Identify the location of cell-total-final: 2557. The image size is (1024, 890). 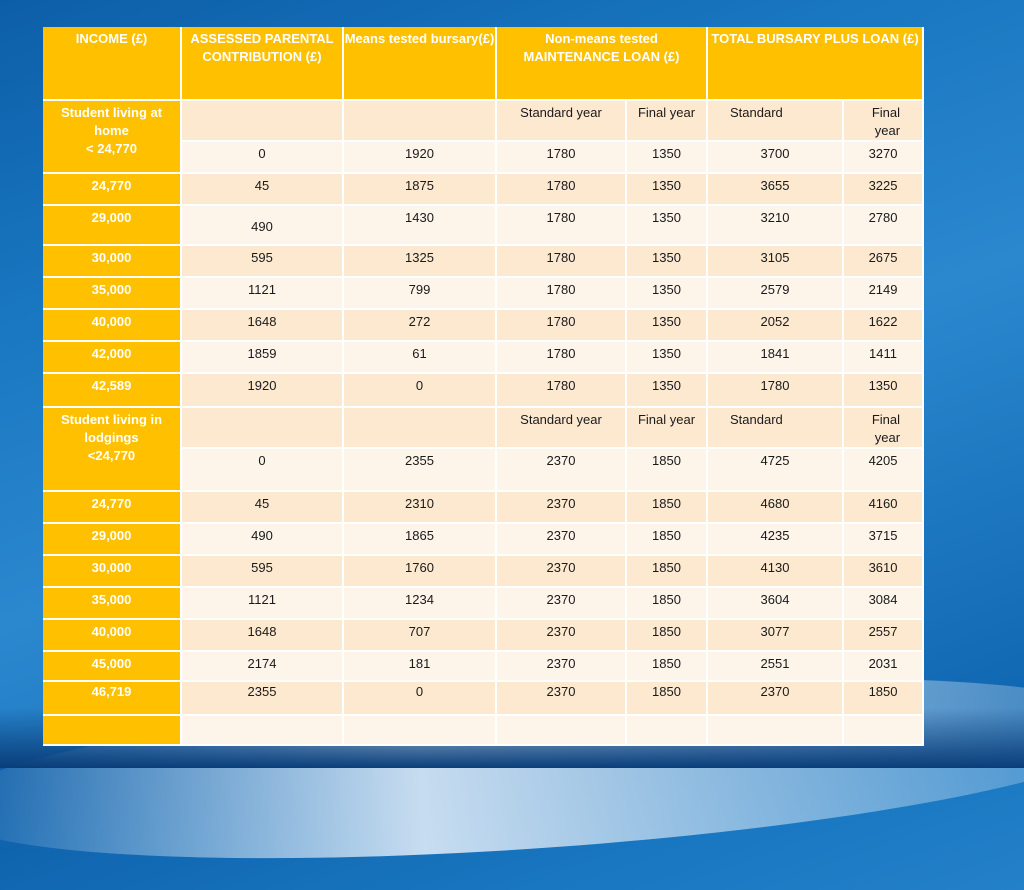
(884, 635).